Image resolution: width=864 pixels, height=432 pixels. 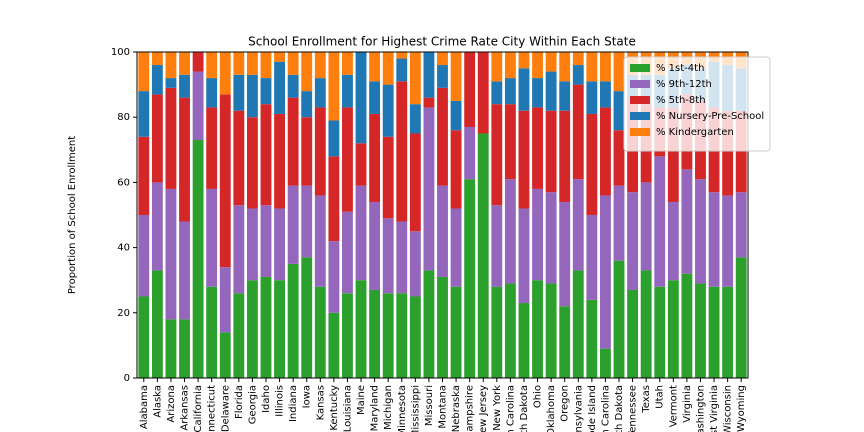 I want to click on x-tick-label: California, so click(x=198, y=408).